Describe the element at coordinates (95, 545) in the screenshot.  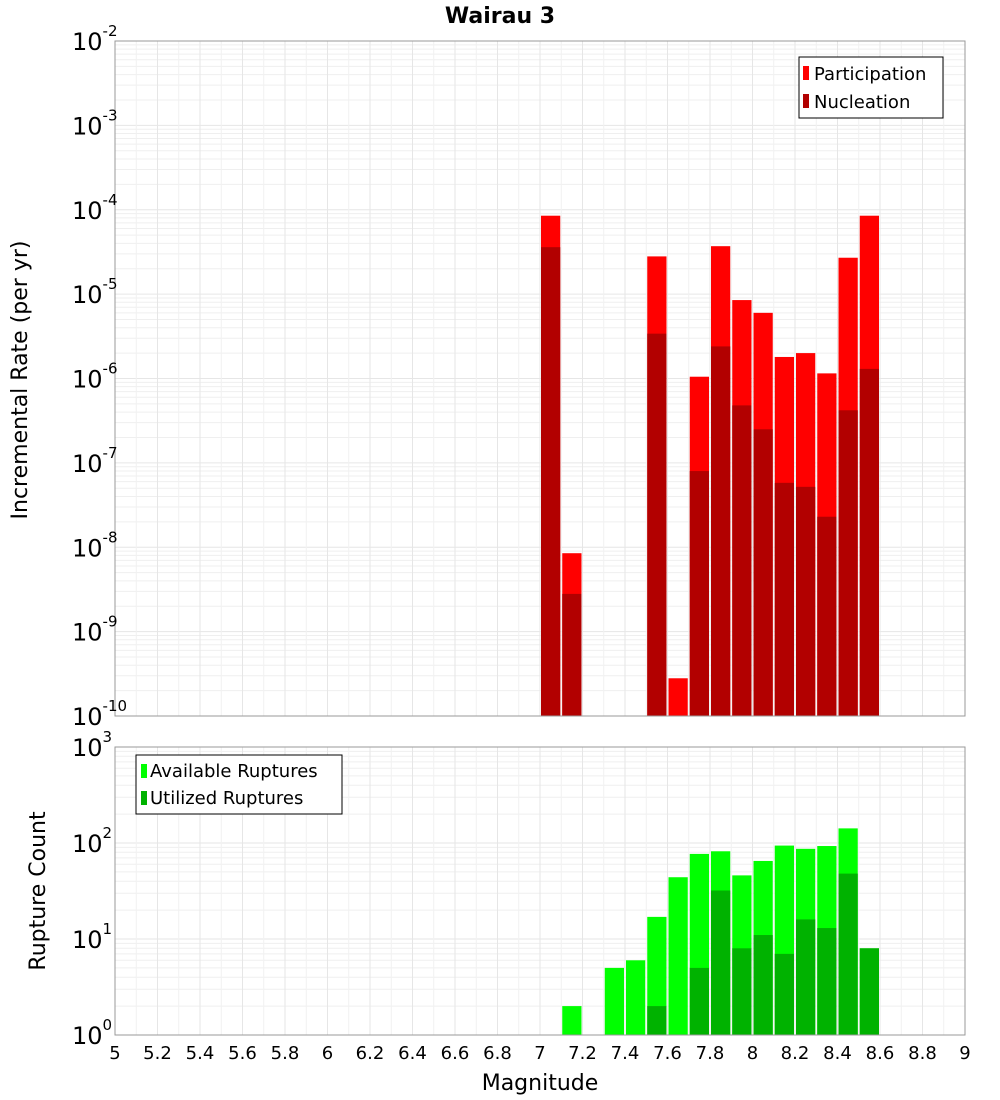
I see `y-tick-label: 10⁻⁸` at that location.